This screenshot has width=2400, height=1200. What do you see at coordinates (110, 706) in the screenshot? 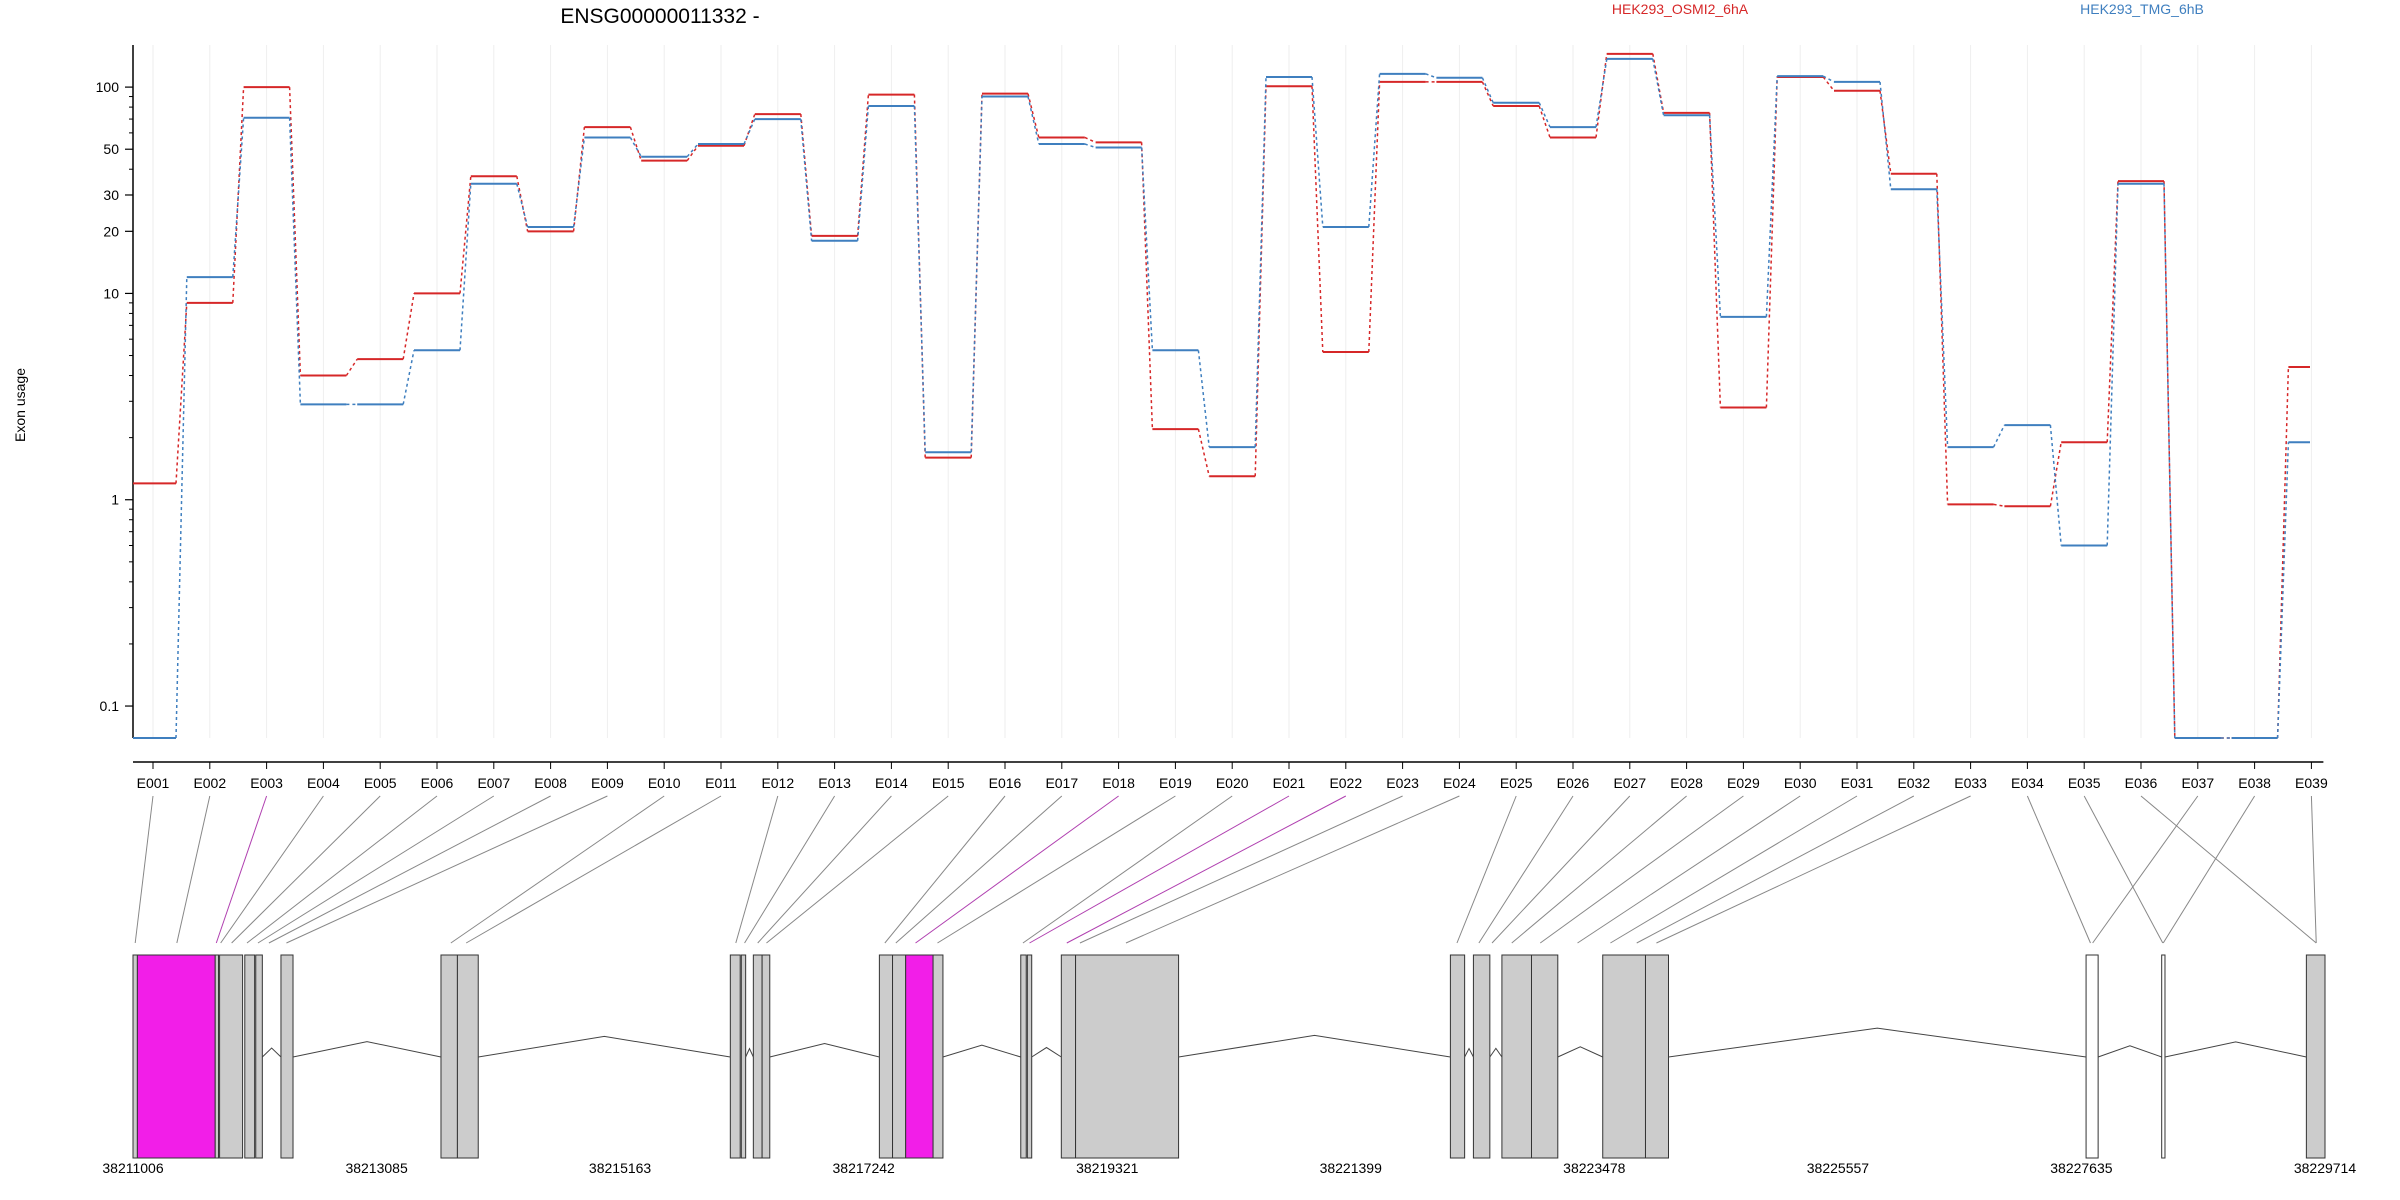
I see `y-tick-label: 0.1` at bounding box center [110, 706].